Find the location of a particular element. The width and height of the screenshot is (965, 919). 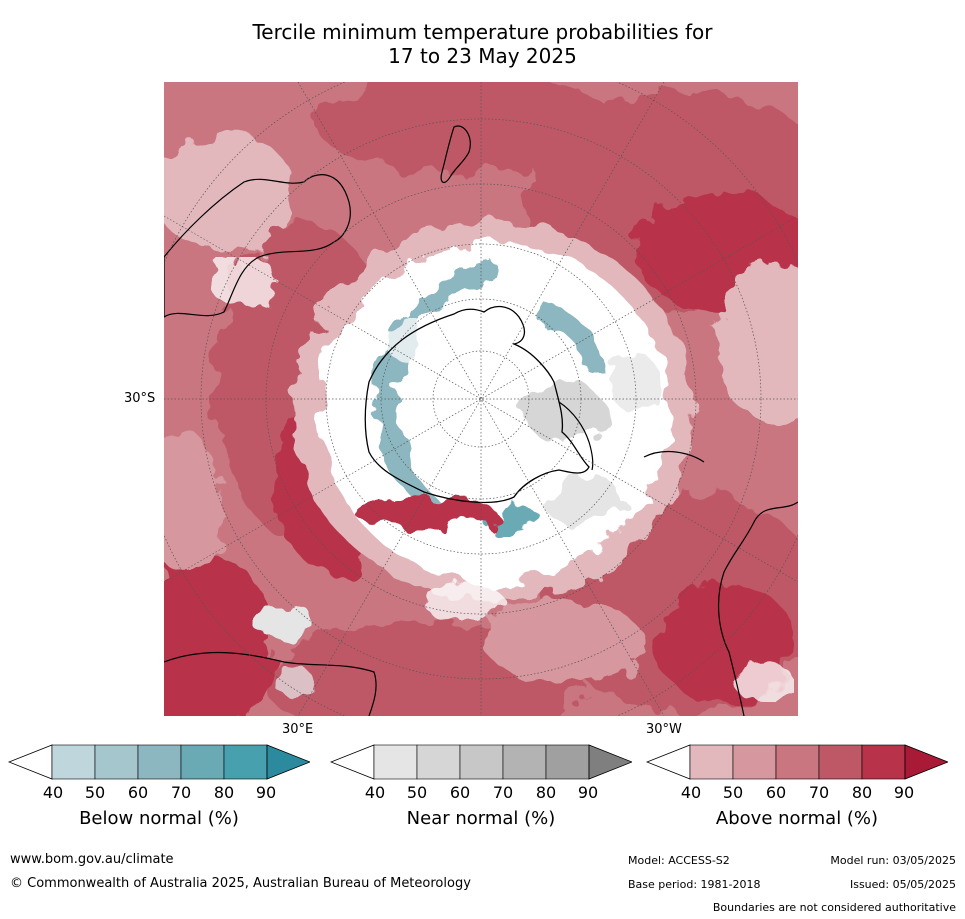

colorbar-near-normal is located at coordinates (481, 762).